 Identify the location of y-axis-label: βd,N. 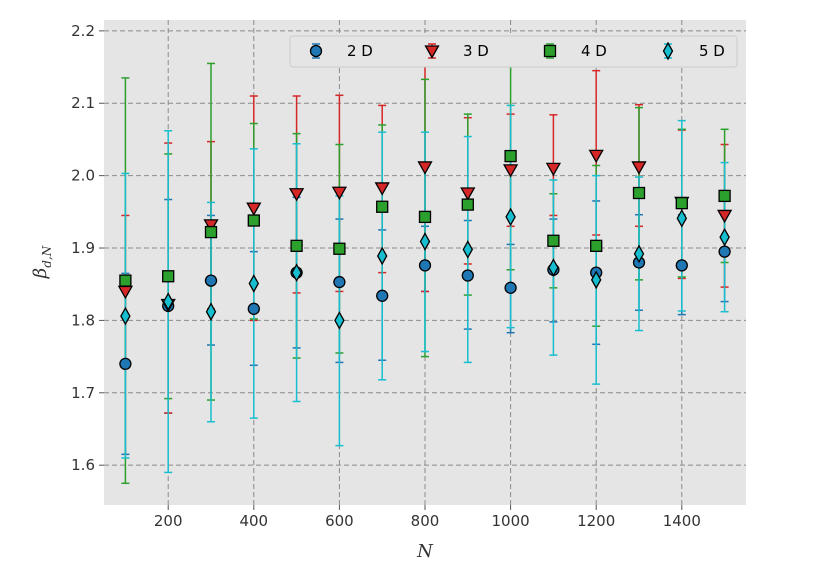
(42, 262).